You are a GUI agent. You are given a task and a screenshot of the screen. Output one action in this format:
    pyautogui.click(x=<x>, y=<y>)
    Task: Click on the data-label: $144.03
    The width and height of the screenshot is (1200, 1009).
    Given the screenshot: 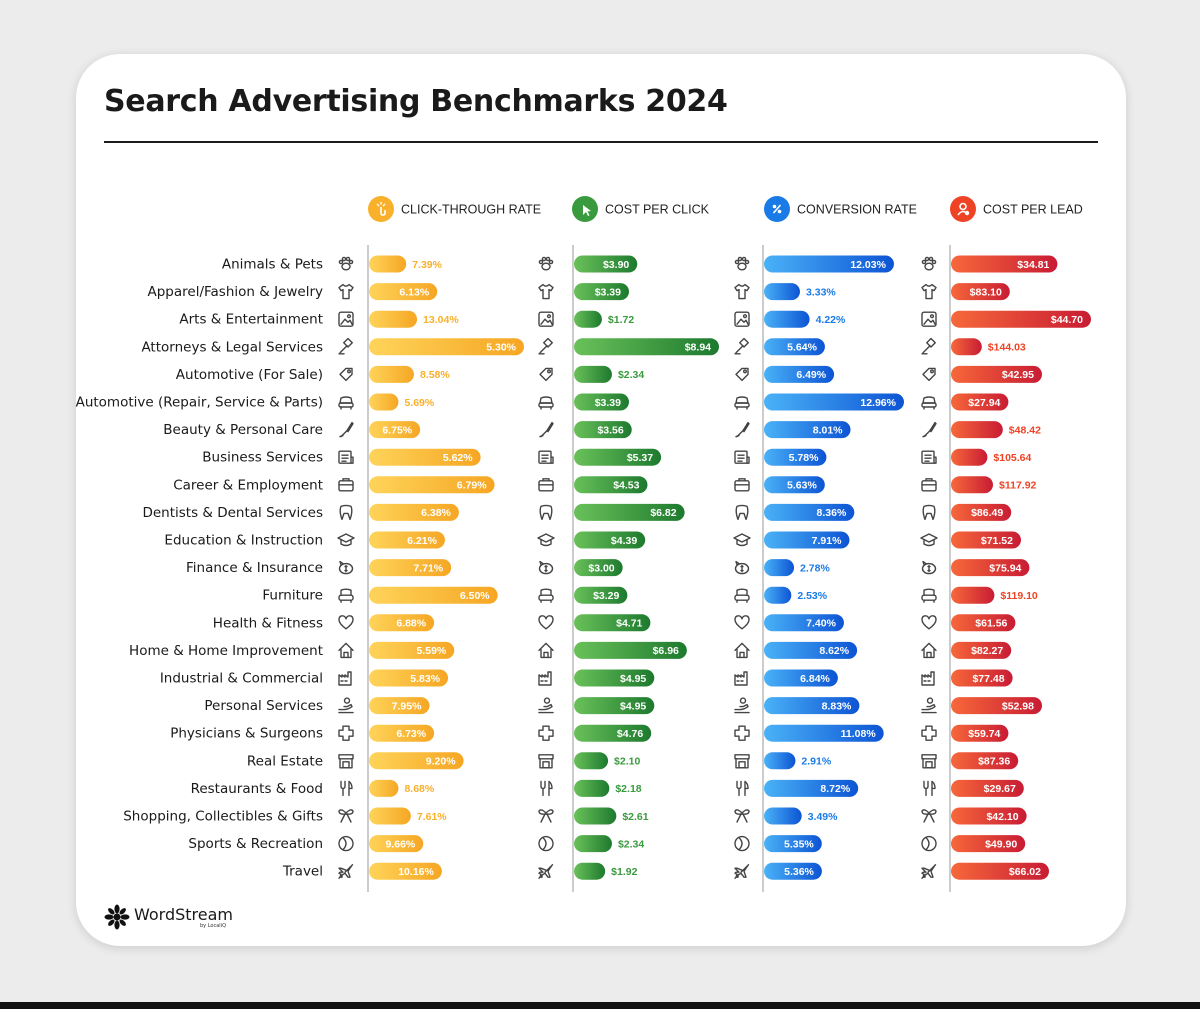 What is the action you would take?
    pyautogui.click(x=1007, y=348)
    